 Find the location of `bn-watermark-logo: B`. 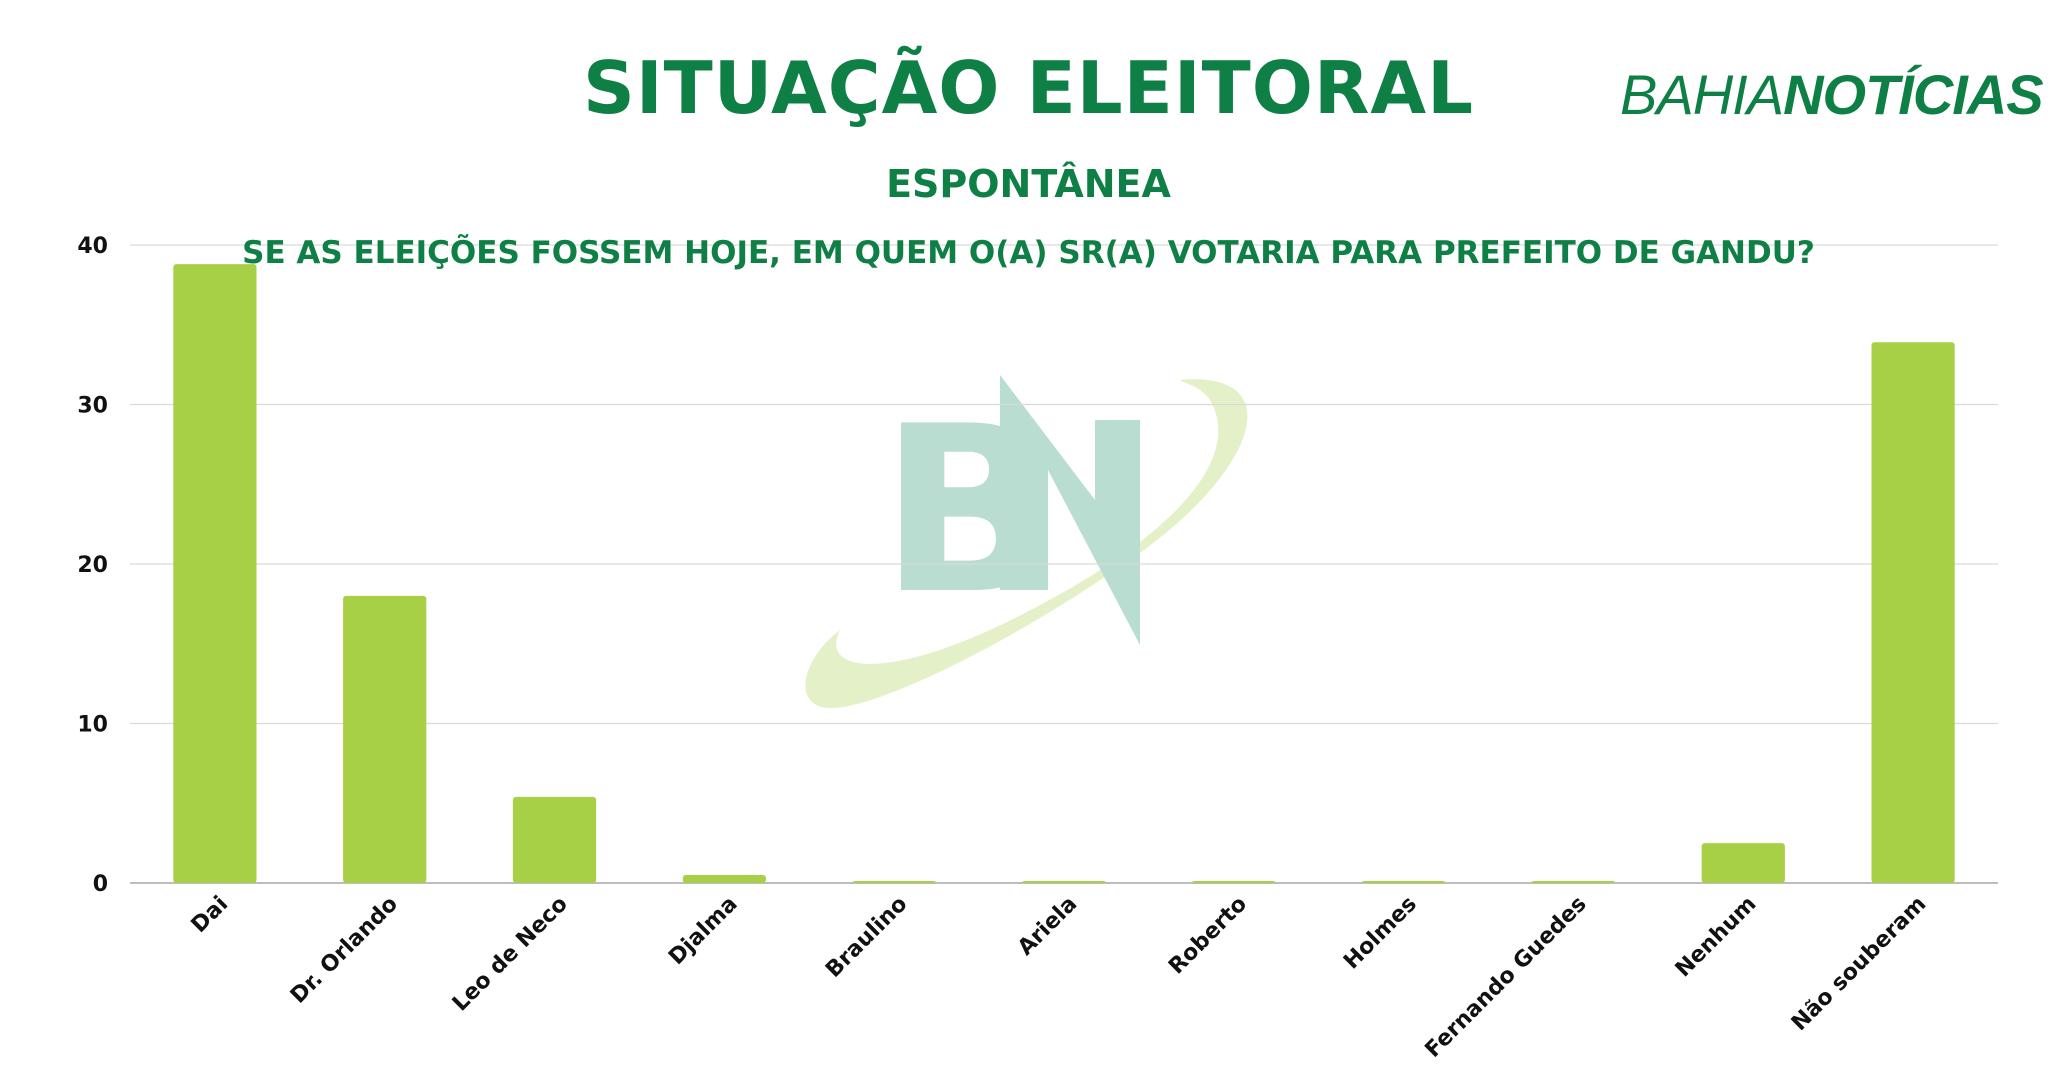

bn-watermark-logo: B is located at coordinates (1026, 542).